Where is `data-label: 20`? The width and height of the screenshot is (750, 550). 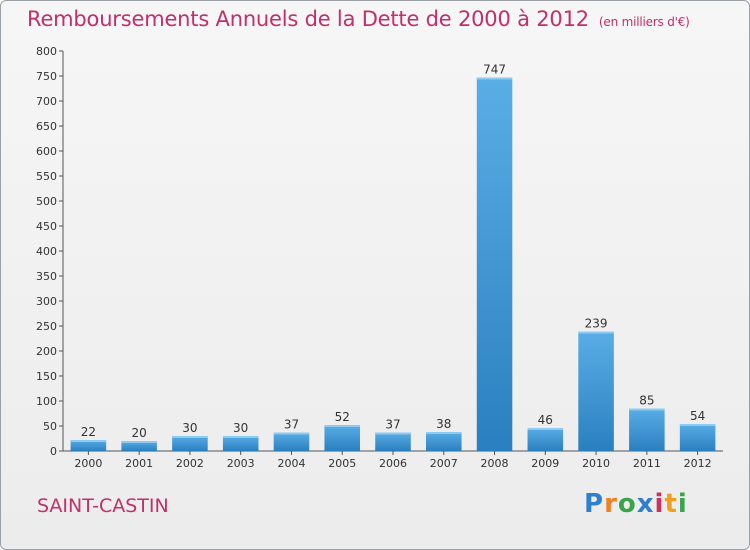 data-label: 20 is located at coordinates (139, 433).